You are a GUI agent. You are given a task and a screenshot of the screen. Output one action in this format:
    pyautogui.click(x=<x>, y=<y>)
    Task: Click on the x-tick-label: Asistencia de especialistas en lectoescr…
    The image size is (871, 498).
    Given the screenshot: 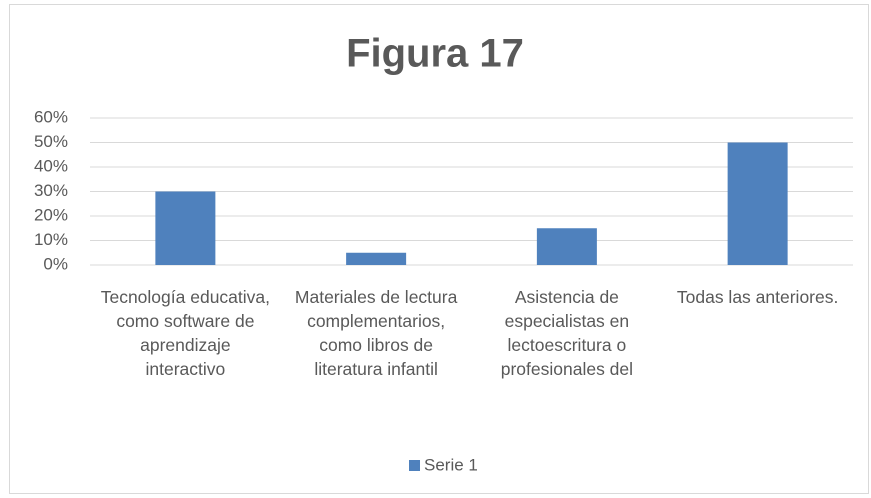 What is the action you would take?
    pyautogui.click(x=567, y=333)
    